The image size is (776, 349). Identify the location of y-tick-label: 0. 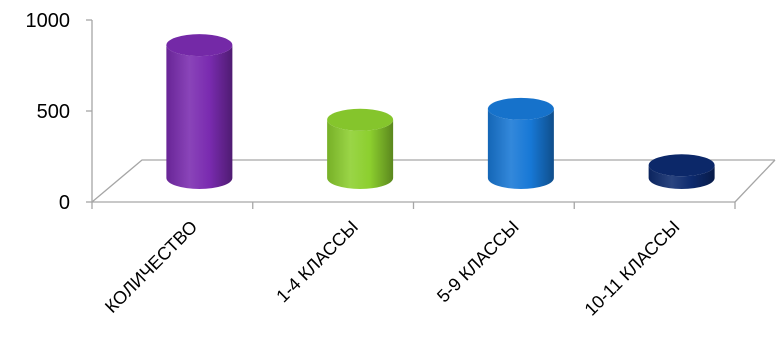
(64, 203).